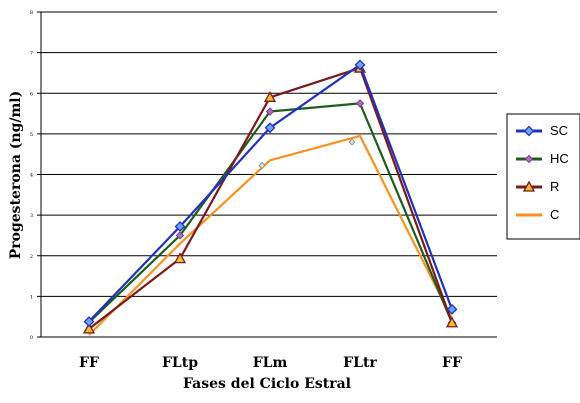 This screenshot has width=580, height=403. I want to click on y-tick-labels: 0 1 2 3 4 5 6 7 8, so click(31, 175).